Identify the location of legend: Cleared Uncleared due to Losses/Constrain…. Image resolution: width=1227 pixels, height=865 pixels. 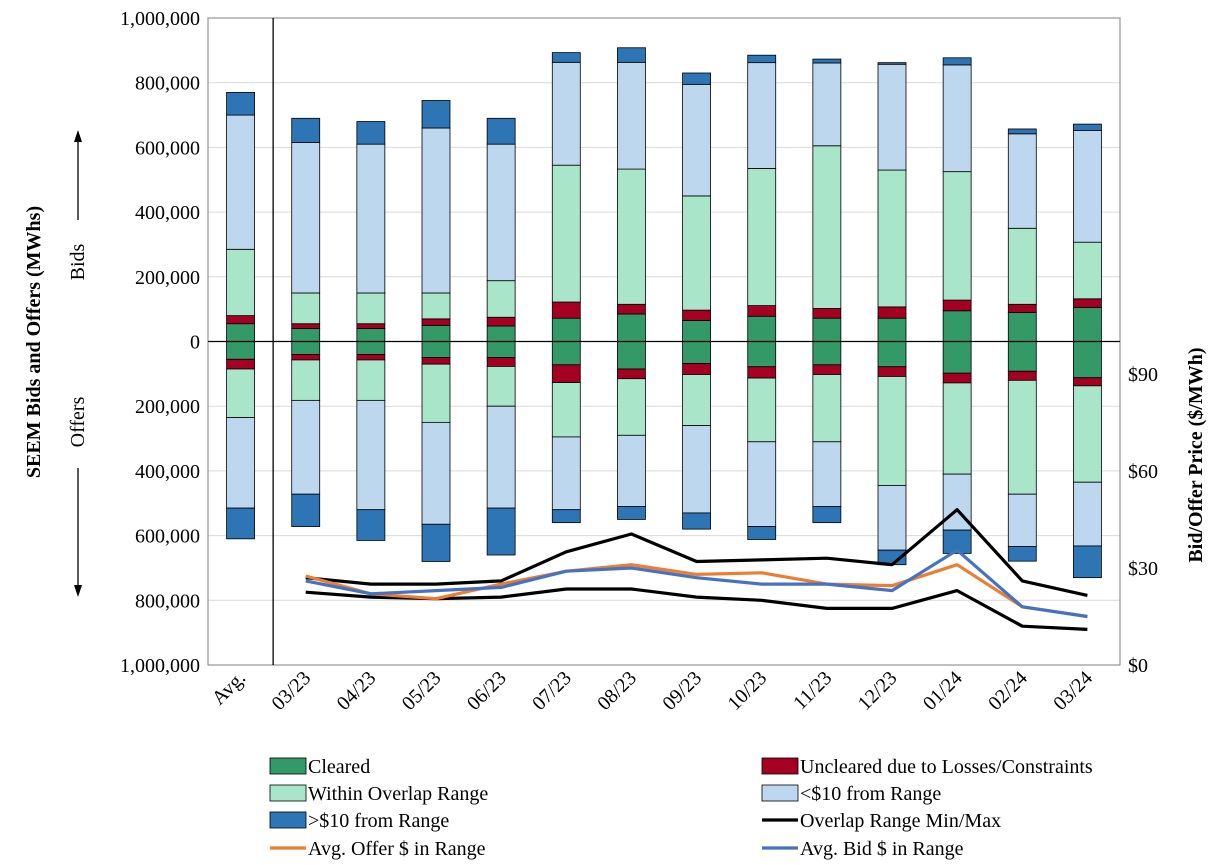
(681, 808).